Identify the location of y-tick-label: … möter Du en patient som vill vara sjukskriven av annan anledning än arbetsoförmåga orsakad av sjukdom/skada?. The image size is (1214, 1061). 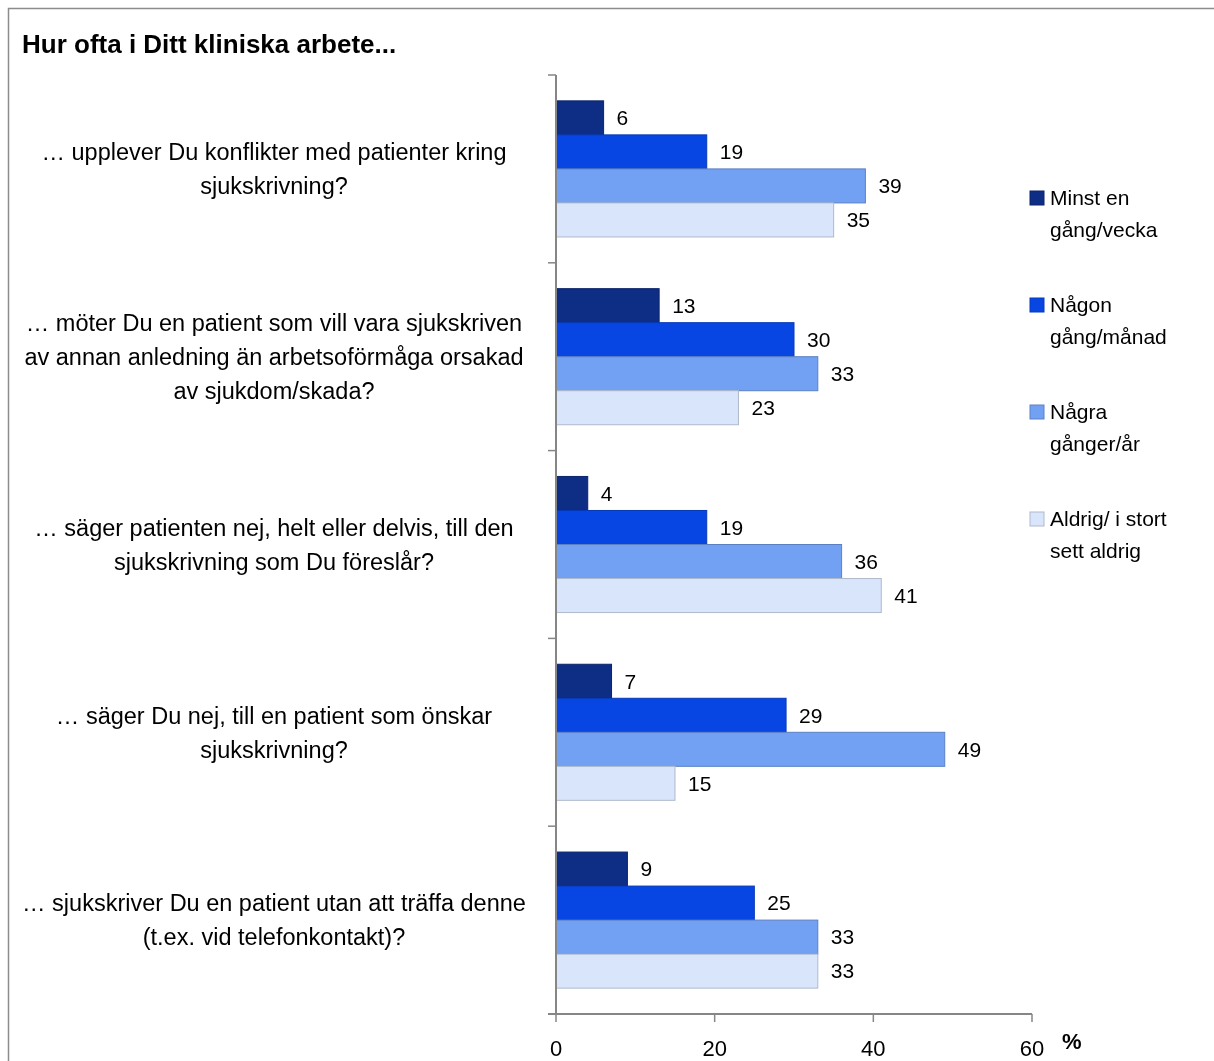
(274, 356).